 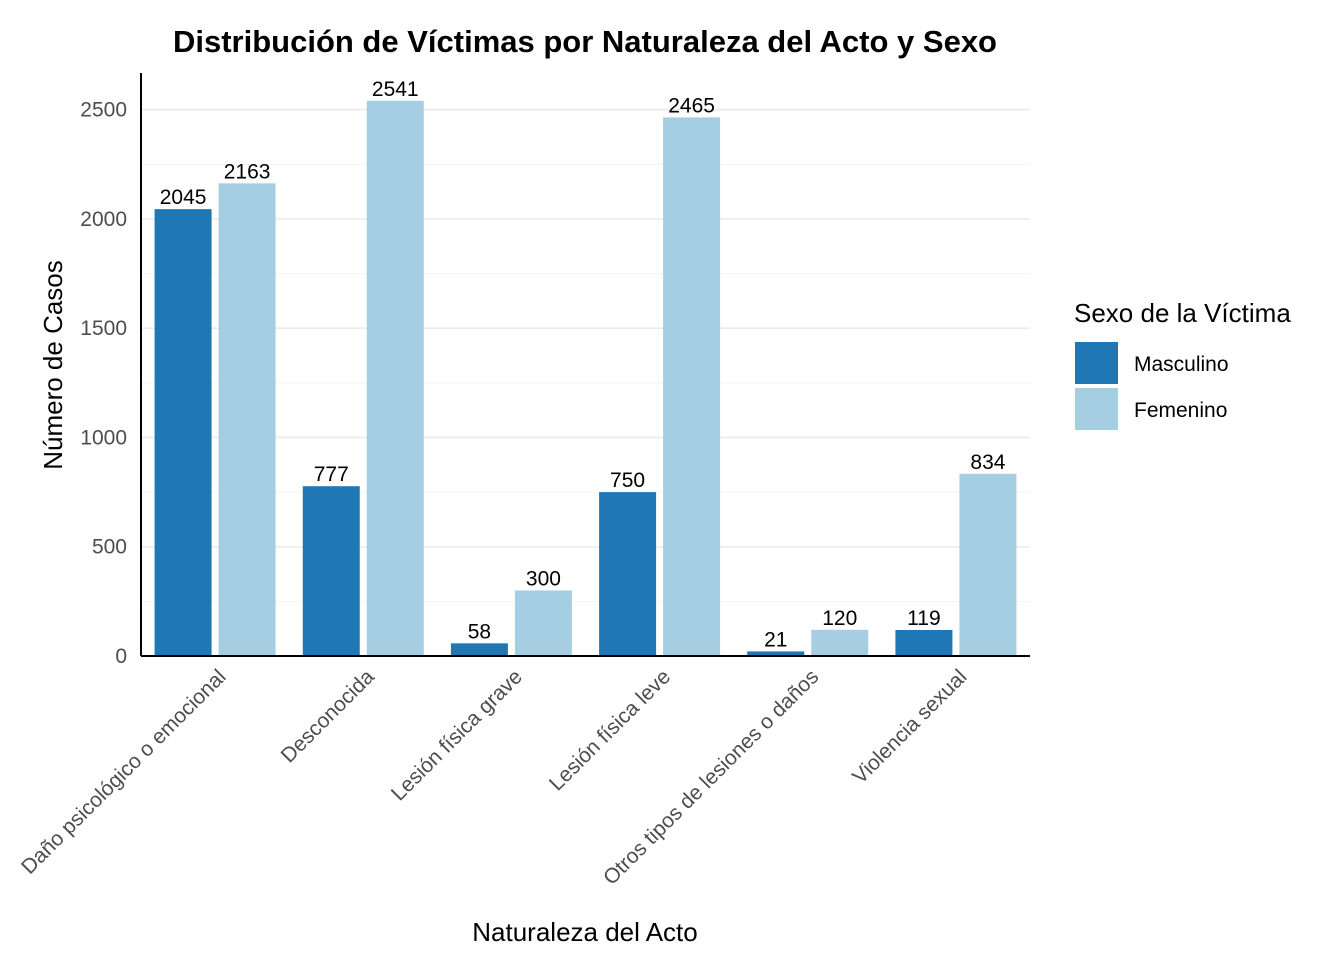 I want to click on x-tick-label: Lesión física leve, so click(x=610, y=730).